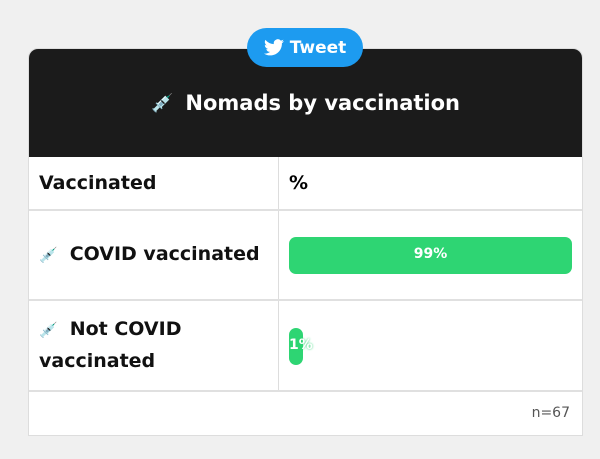 The height and width of the screenshot is (459, 600). Describe the element at coordinates (323, 103) in the screenshot. I see `page-title: Nomads by vaccination` at that location.